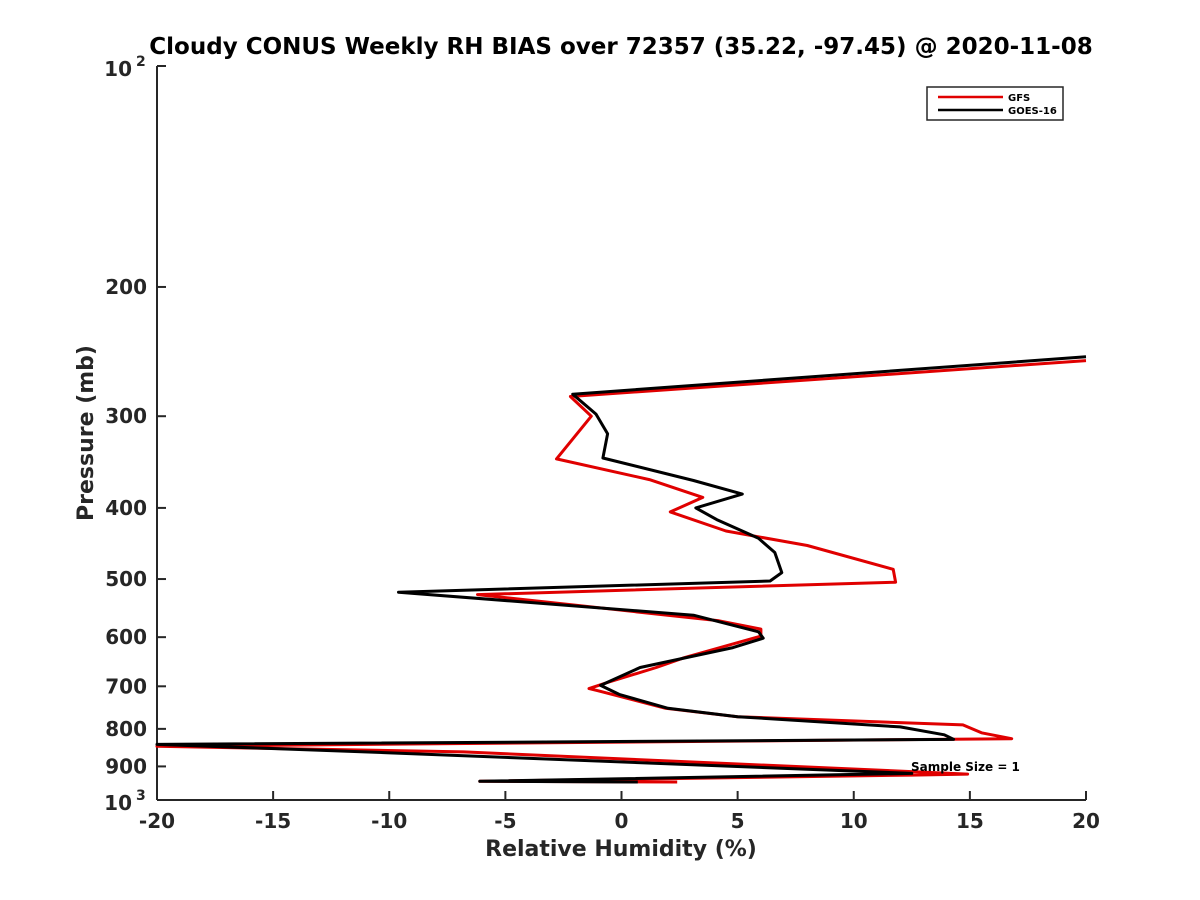 The width and height of the screenshot is (1200, 900). I want to click on y-tick-label: 500, so click(126, 579).